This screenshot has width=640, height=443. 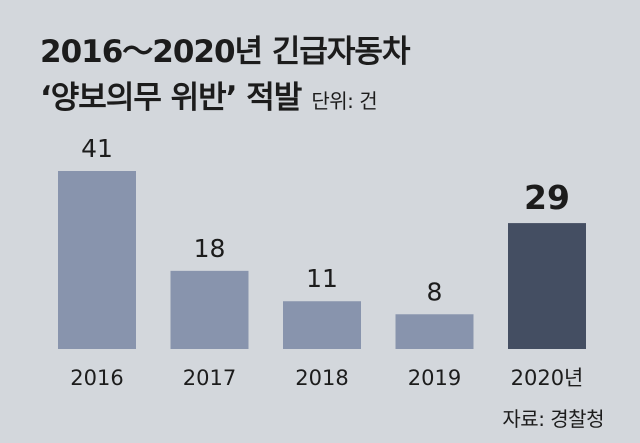 What do you see at coordinates (553, 419) in the screenshot?
I see `source-label: 자료: 경찰청` at bounding box center [553, 419].